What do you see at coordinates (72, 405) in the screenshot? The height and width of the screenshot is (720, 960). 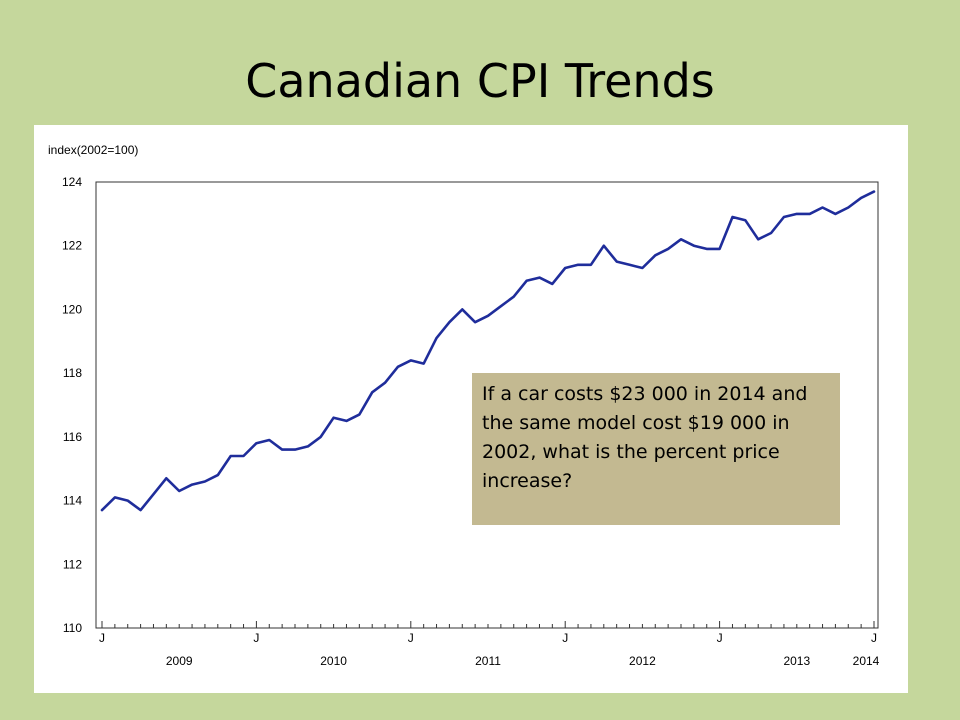 I see `y-axis-ticks: 110 112 114 116 118 120 122 124` at bounding box center [72, 405].